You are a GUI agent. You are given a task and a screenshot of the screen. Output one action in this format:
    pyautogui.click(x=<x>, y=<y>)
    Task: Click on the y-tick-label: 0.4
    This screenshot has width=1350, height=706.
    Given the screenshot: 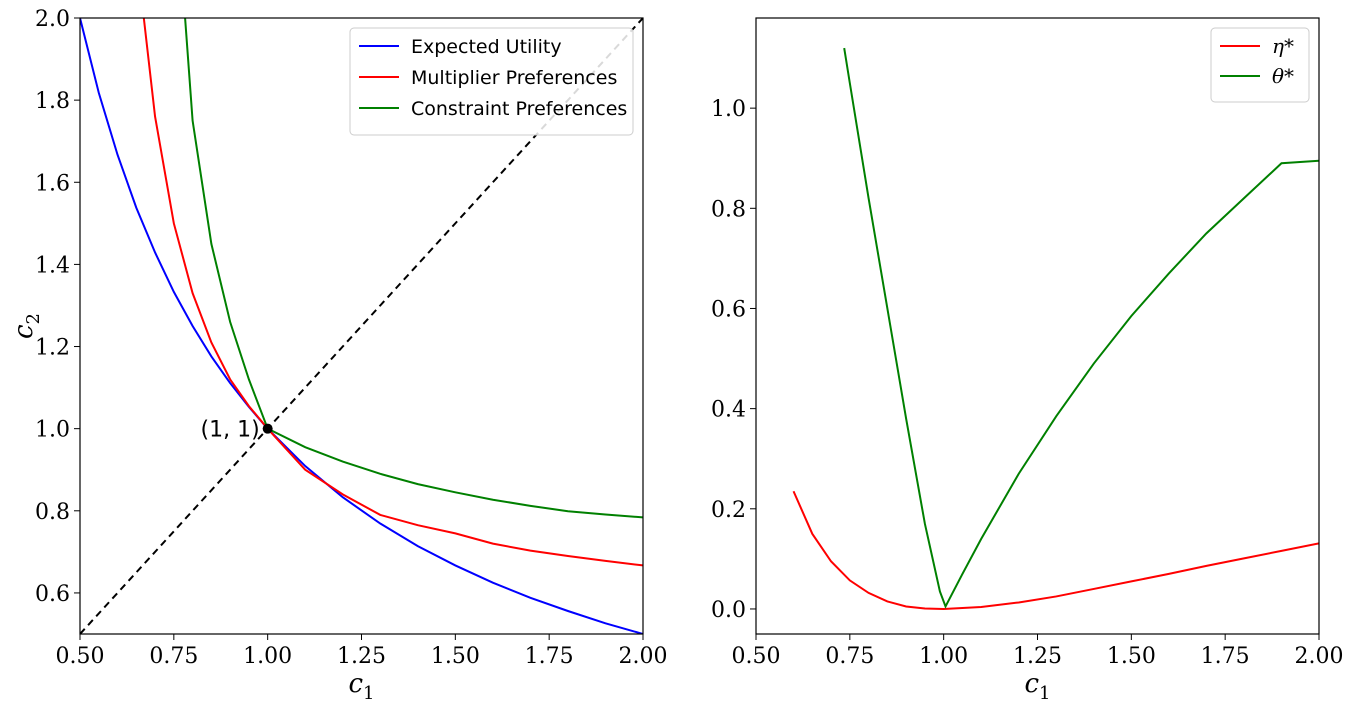 What is the action you would take?
    pyautogui.click(x=728, y=410)
    